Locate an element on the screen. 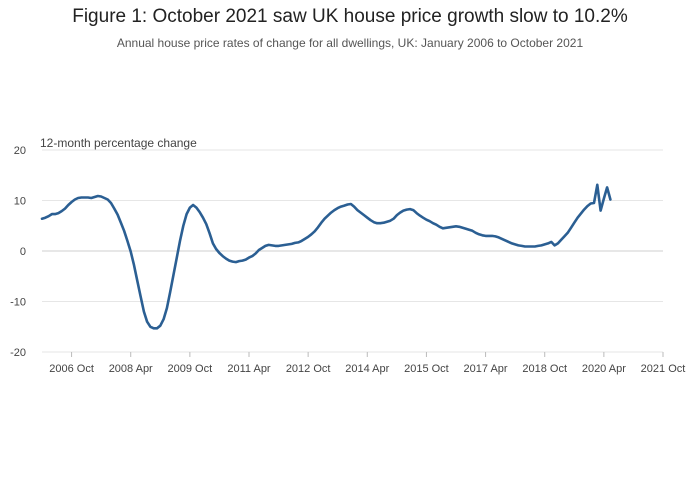 The image size is (700, 502). x-tick-label: 2014 Apr is located at coordinates (367, 369).